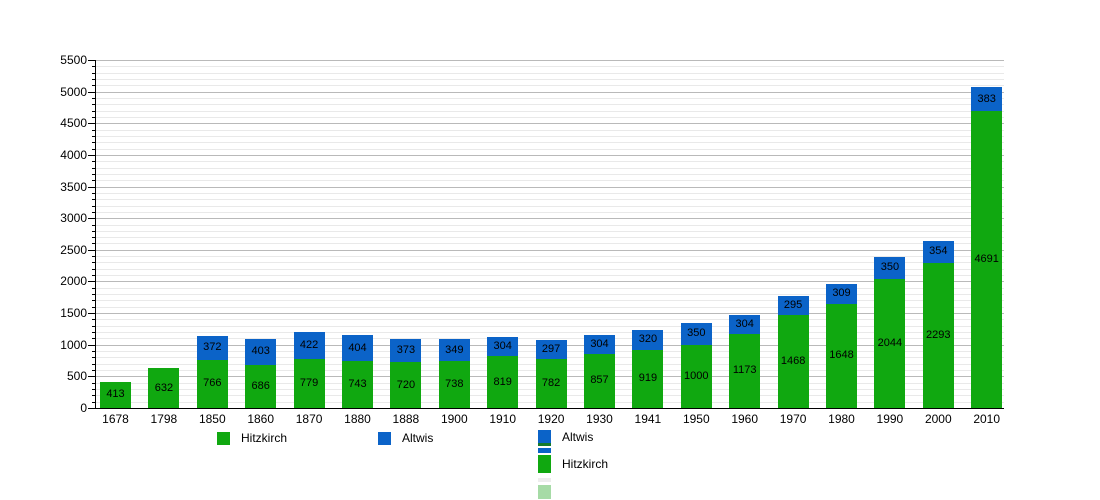  What do you see at coordinates (648, 378) in the screenshot?
I see `bar-segment-hitzkirch-1941: 919` at bounding box center [648, 378].